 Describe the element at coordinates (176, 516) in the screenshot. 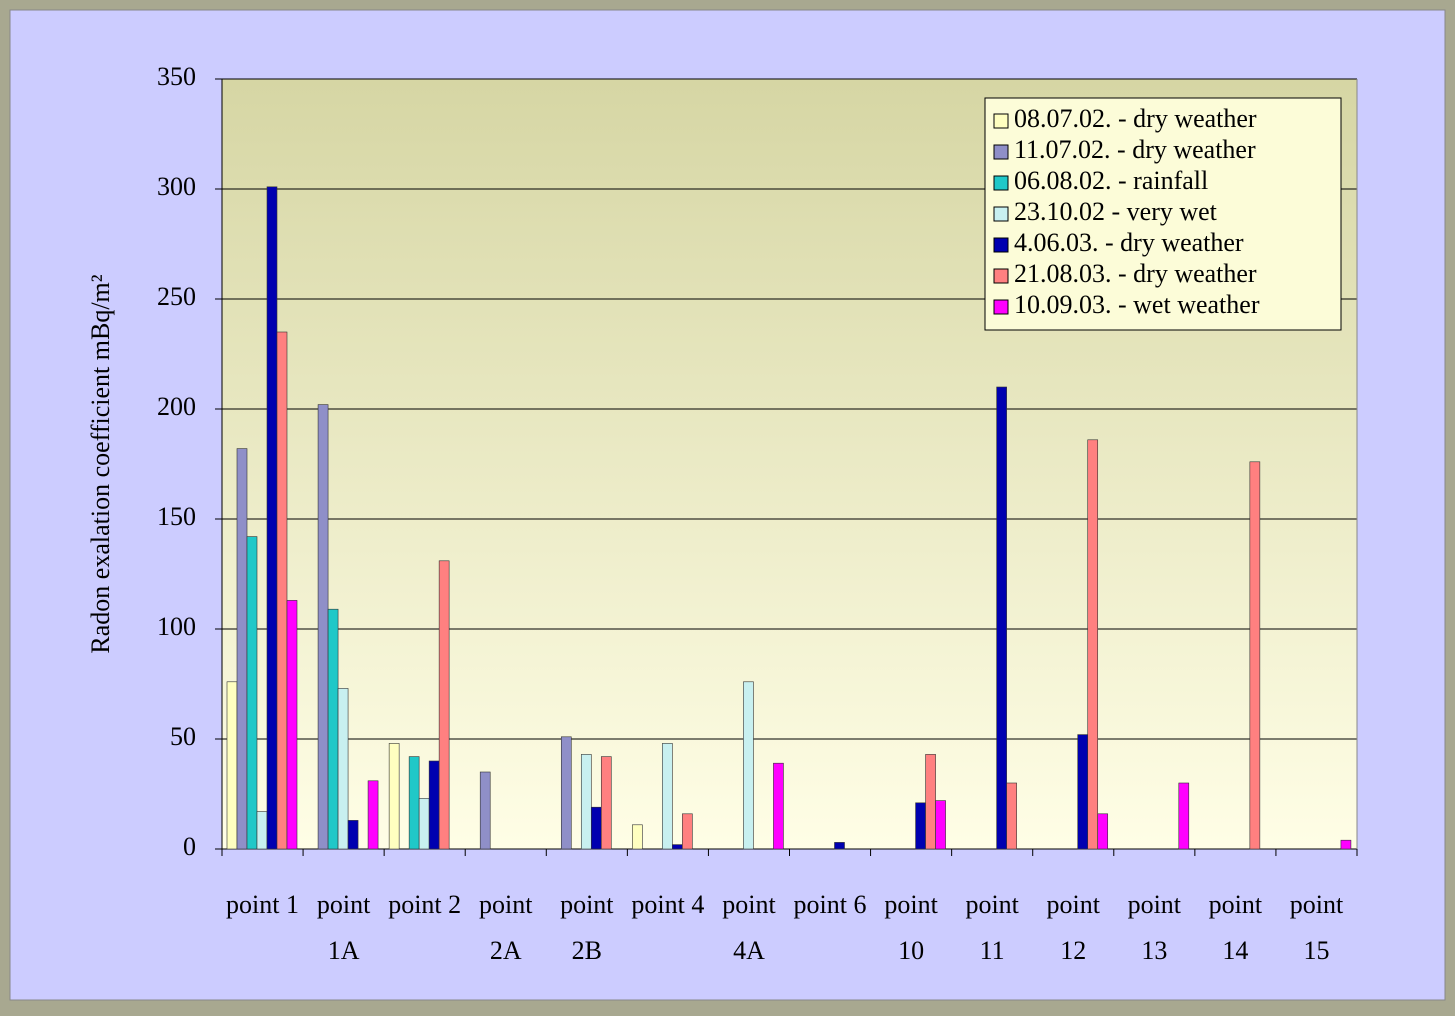

I see `y-tick-label: 150` at that location.